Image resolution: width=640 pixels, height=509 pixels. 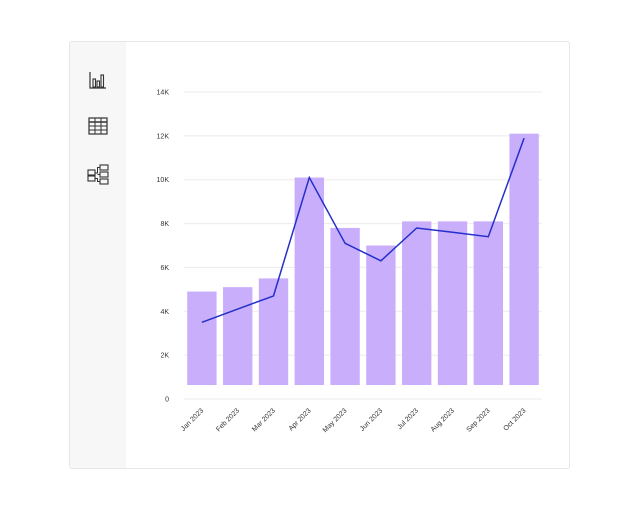 What do you see at coordinates (443, 420) in the screenshot?
I see `x-tick-label: Aug 2023` at bounding box center [443, 420].